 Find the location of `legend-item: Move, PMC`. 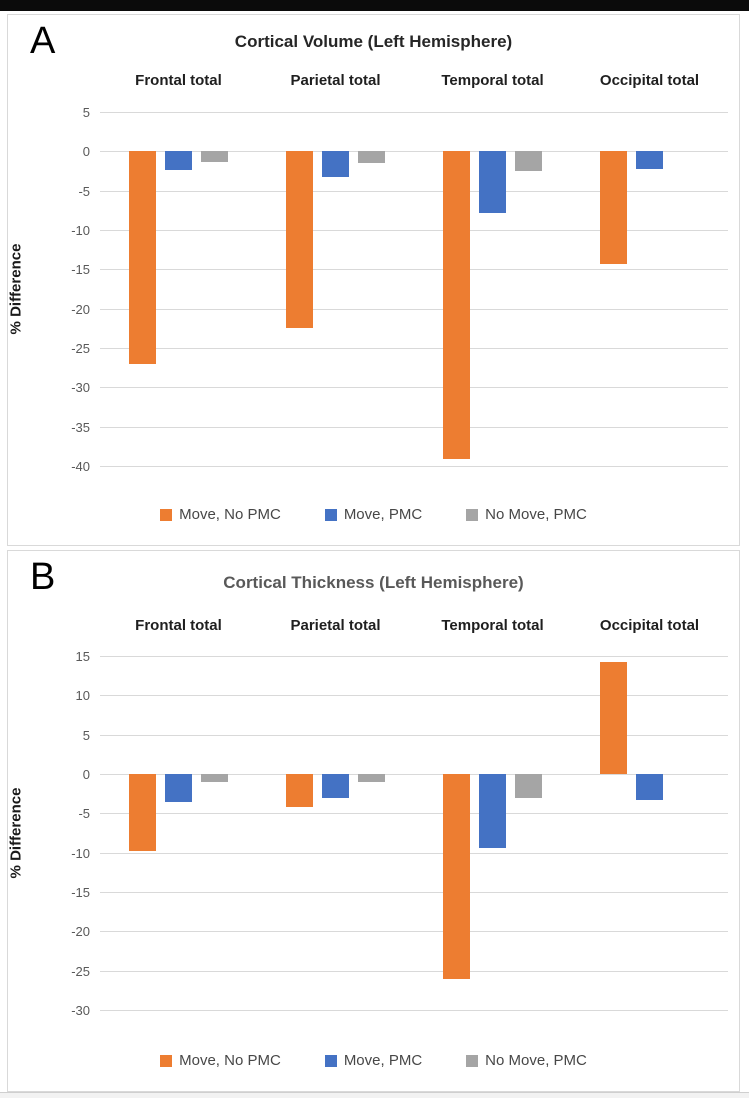

legend-item: Move, PMC is located at coordinates (373, 514).